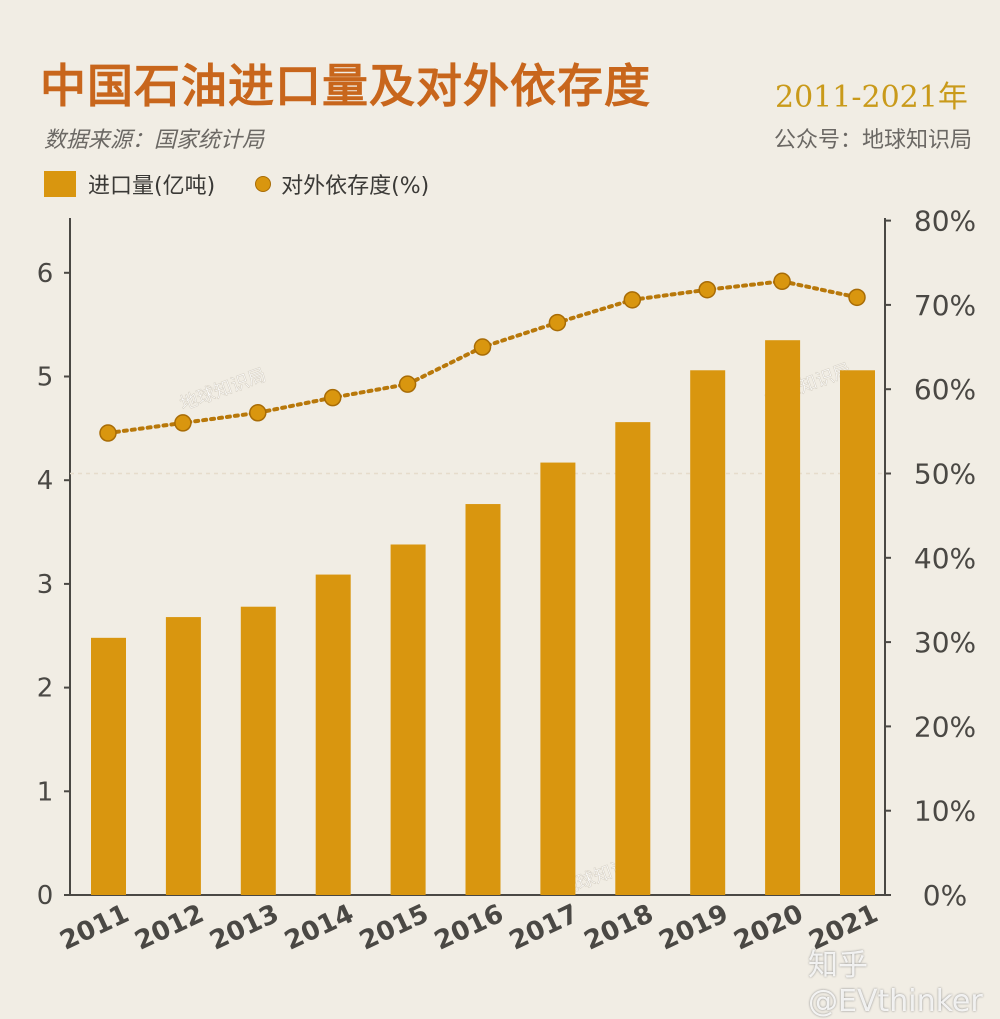 This screenshot has width=1000, height=1019. What do you see at coordinates (783, 618) in the screenshot?
I see `bar-2020` at bounding box center [783, 618].